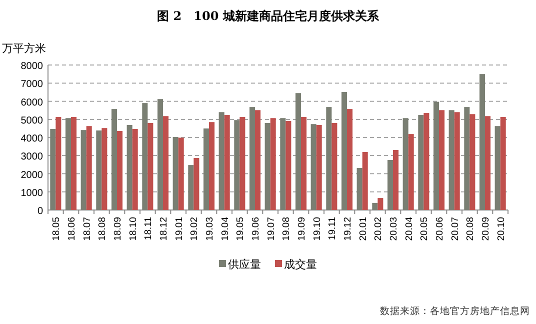  What do you see at coordinates (133, 229) in the screenshot?
I see `x-tick-label: 18.10` at bounding box center [133, 229].